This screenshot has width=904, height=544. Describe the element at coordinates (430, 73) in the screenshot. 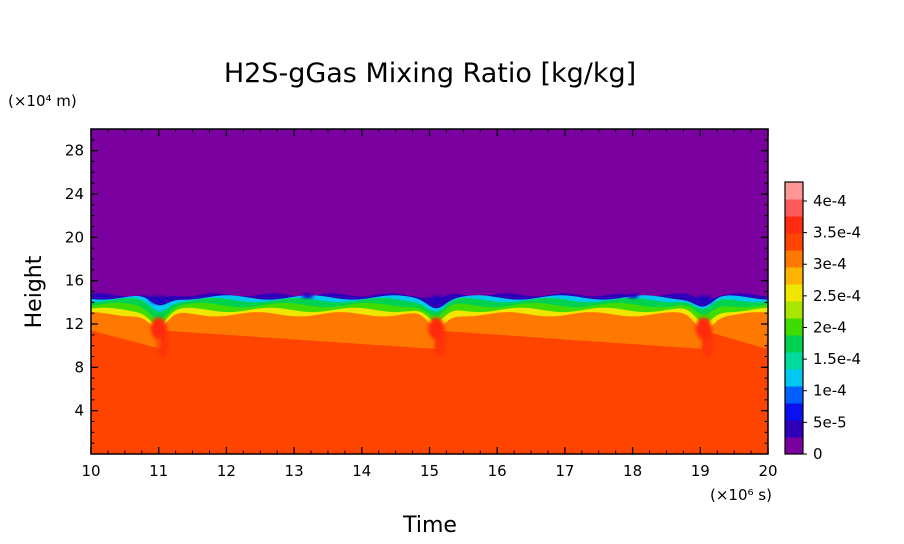

I see `chart-title: H2S-gGas Mixing Ratio [kg/kg]` at that location.